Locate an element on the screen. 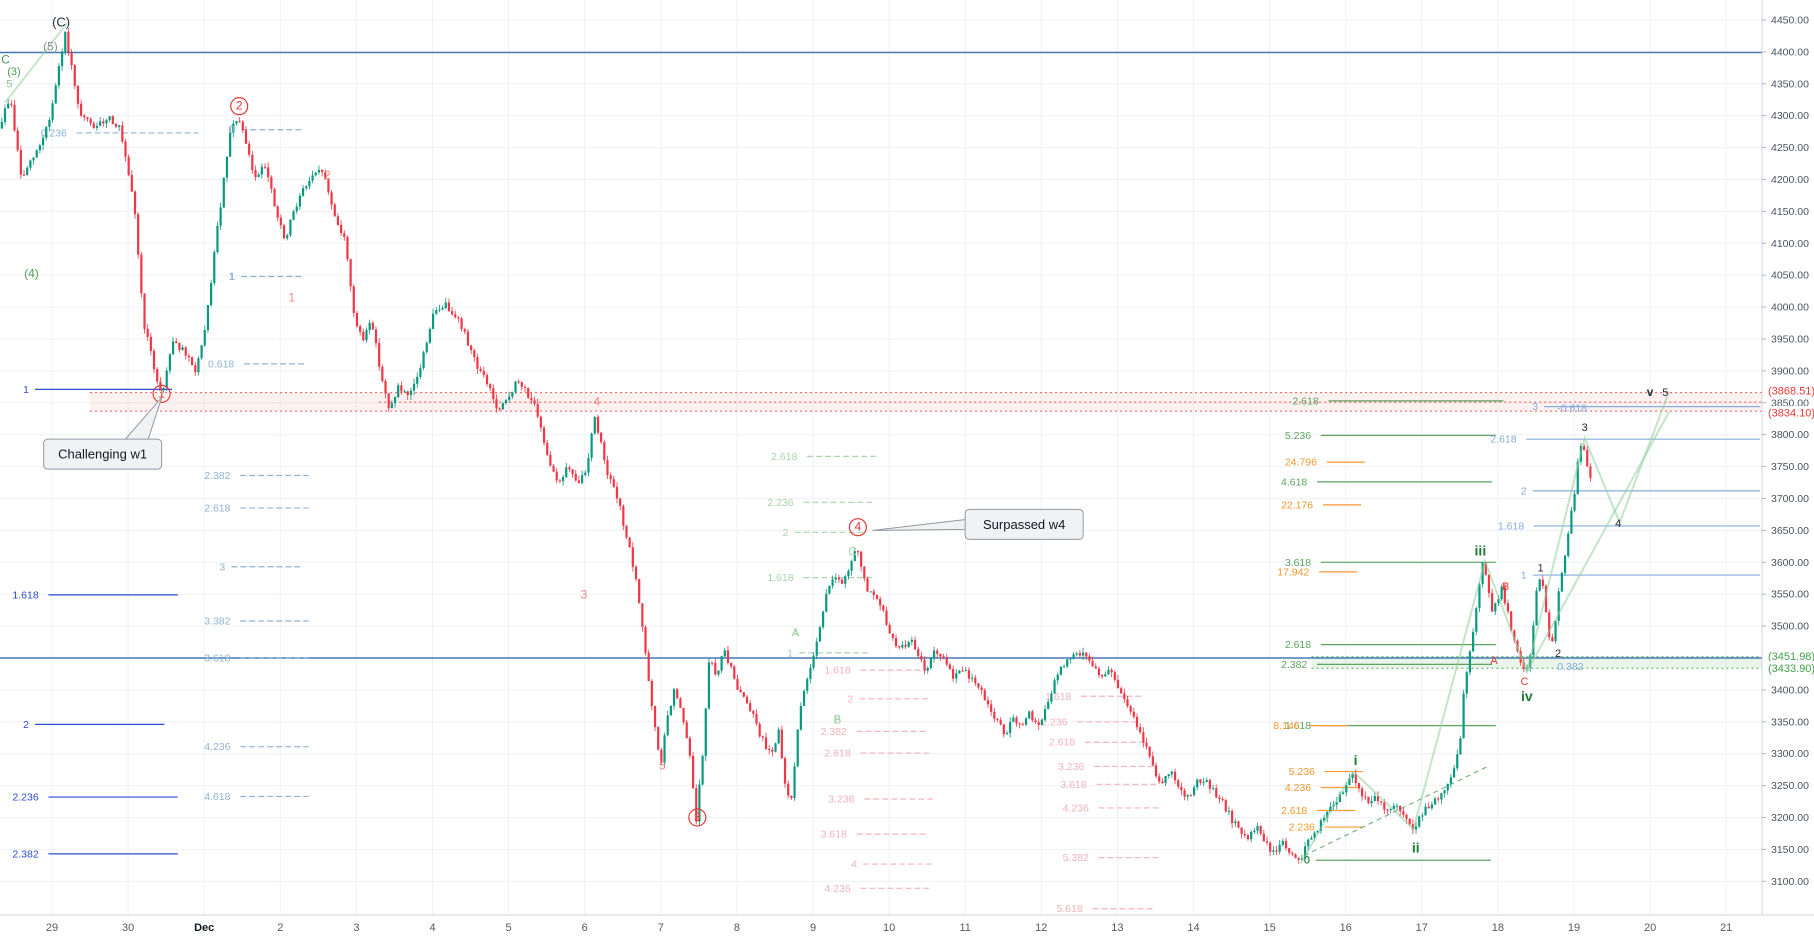 This screenshot has height=938, width=1814. price-level-badge: (3868.51) is located at coordinates (1788, 390).